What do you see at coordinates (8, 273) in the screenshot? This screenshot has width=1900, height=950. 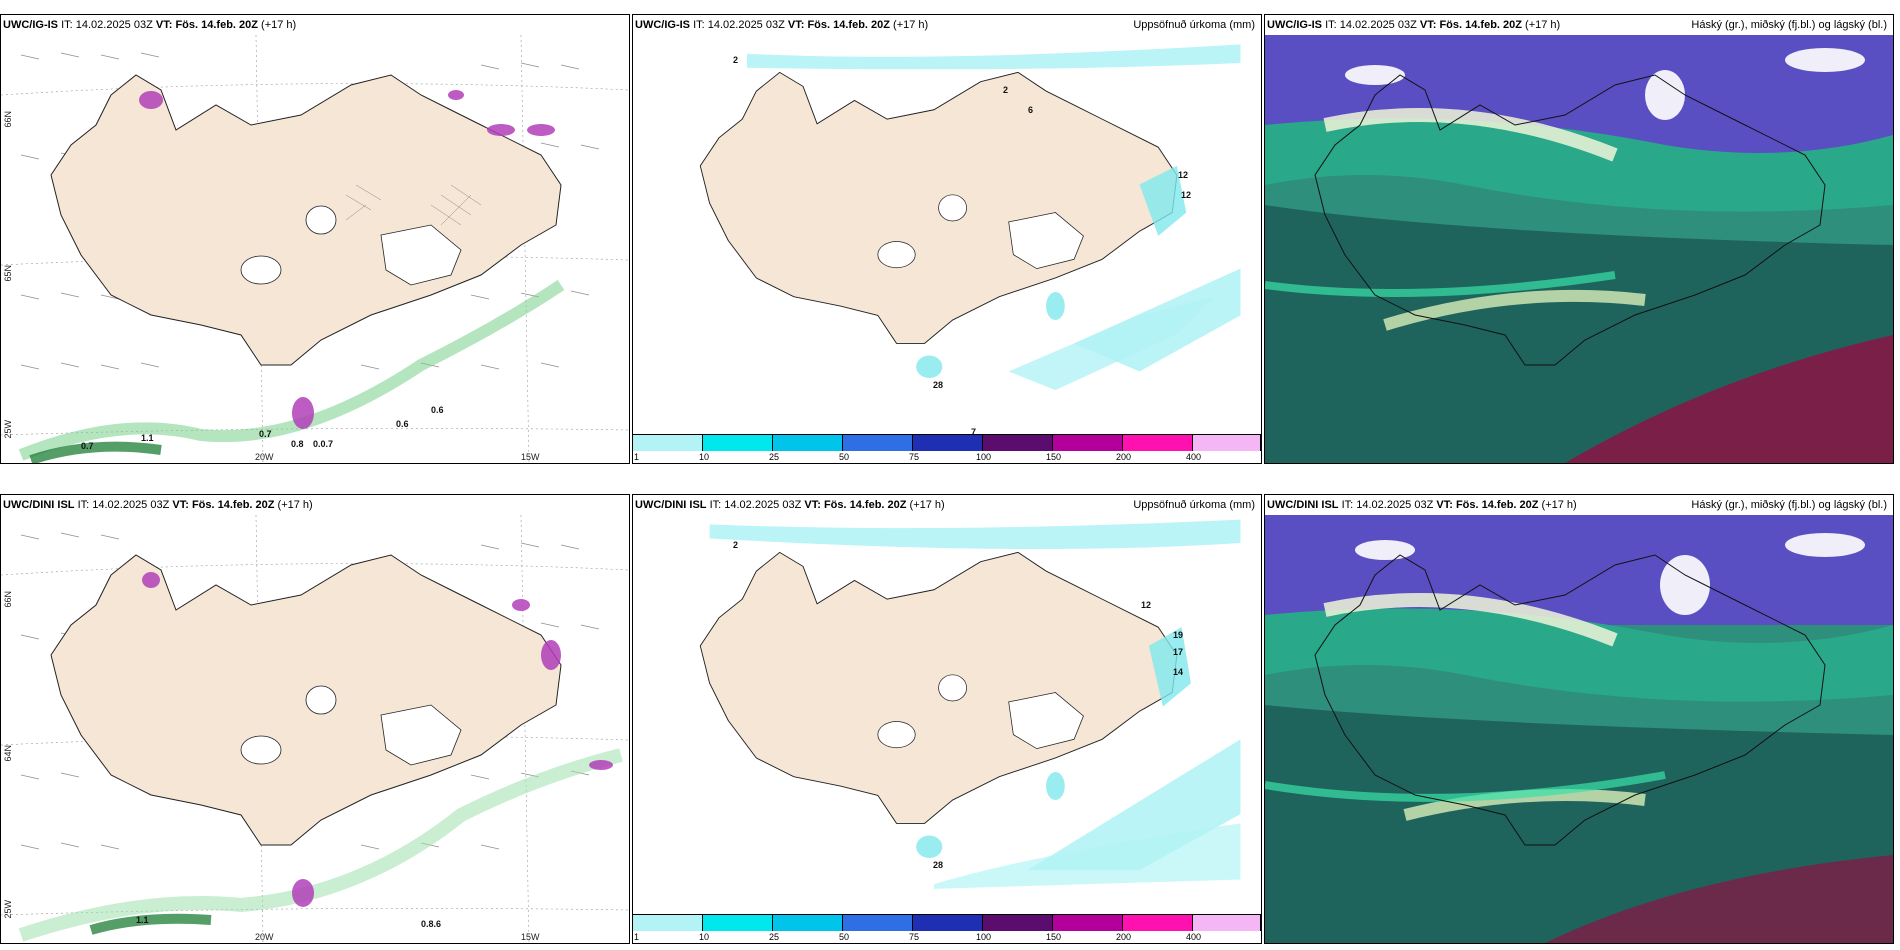 I see `lat-label: 65N` at bounding box center [8, 273].